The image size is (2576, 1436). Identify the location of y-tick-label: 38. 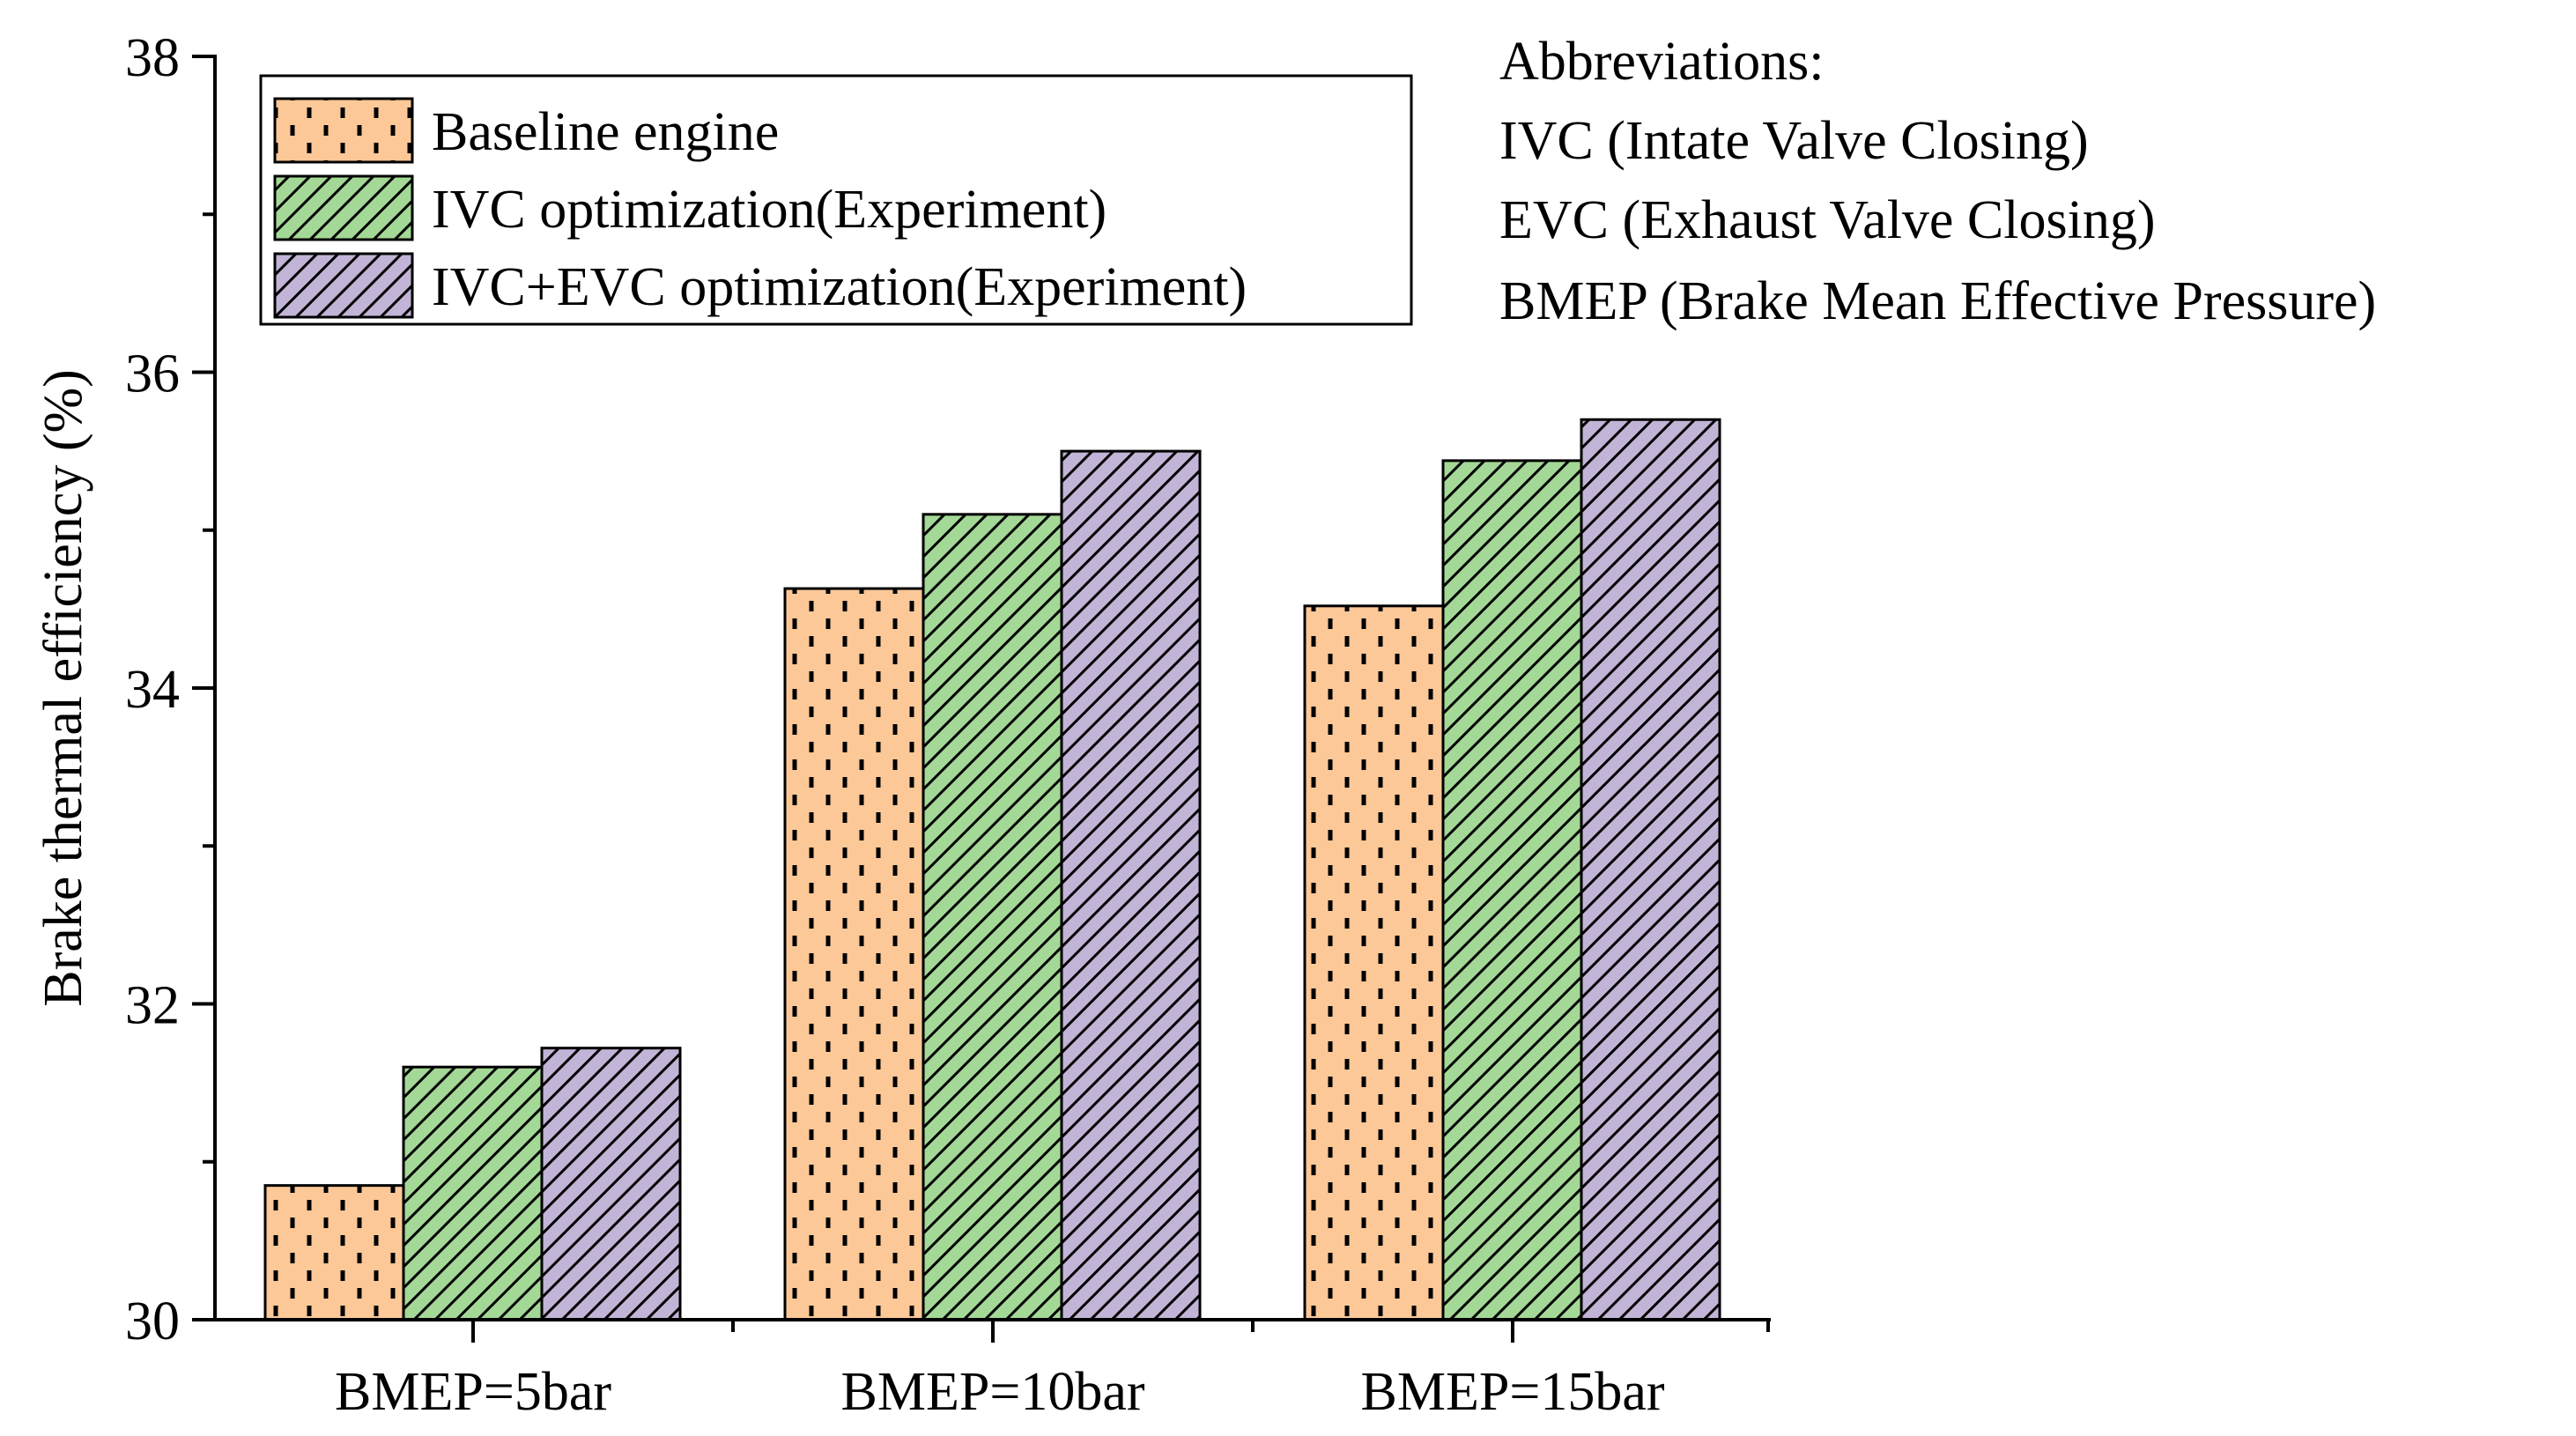
(153, 58).